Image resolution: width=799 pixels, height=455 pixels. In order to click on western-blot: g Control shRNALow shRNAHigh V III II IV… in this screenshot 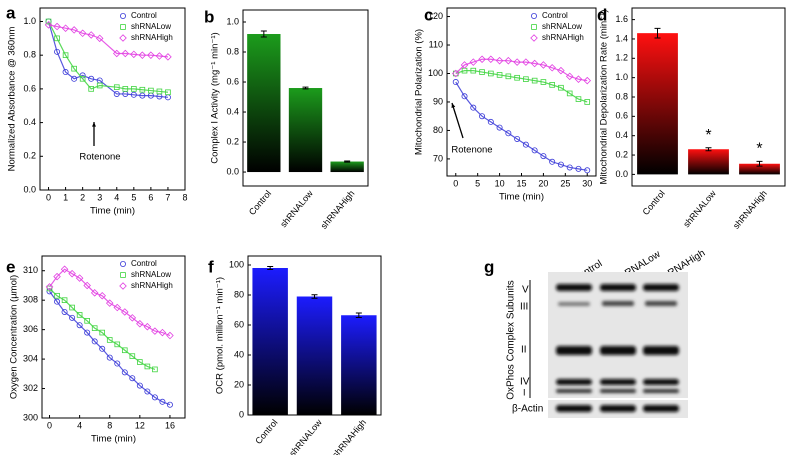, I will do `click(595, 333)`.